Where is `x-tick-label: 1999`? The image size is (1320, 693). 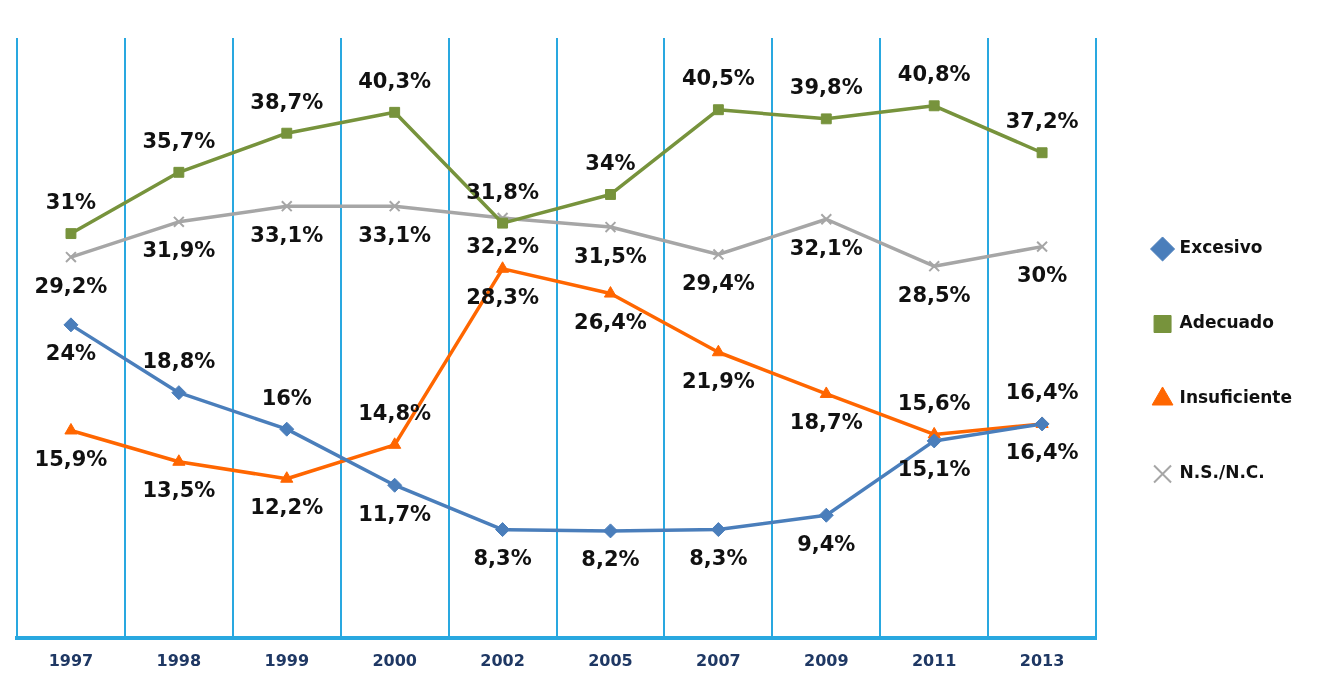
x-tick-label: 1999 is located at coordinates (287, 660).